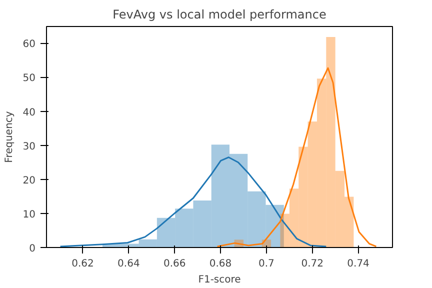  What do you see at coordinates (220, 264) in the screenshot?
I see `x-tick-label: 0.68` at bounding box center [220, 264].